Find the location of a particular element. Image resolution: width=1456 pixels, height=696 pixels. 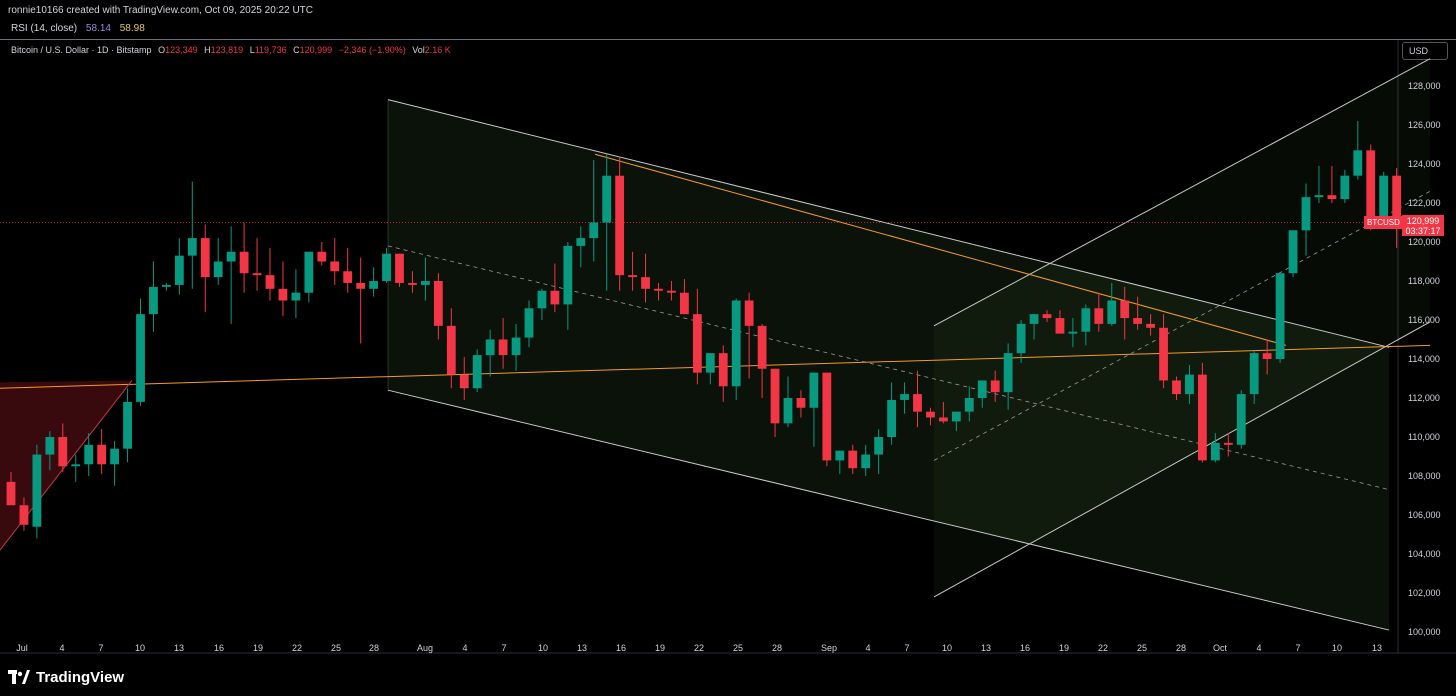

currency-selector: USD is located at coordinates (1425, 51).